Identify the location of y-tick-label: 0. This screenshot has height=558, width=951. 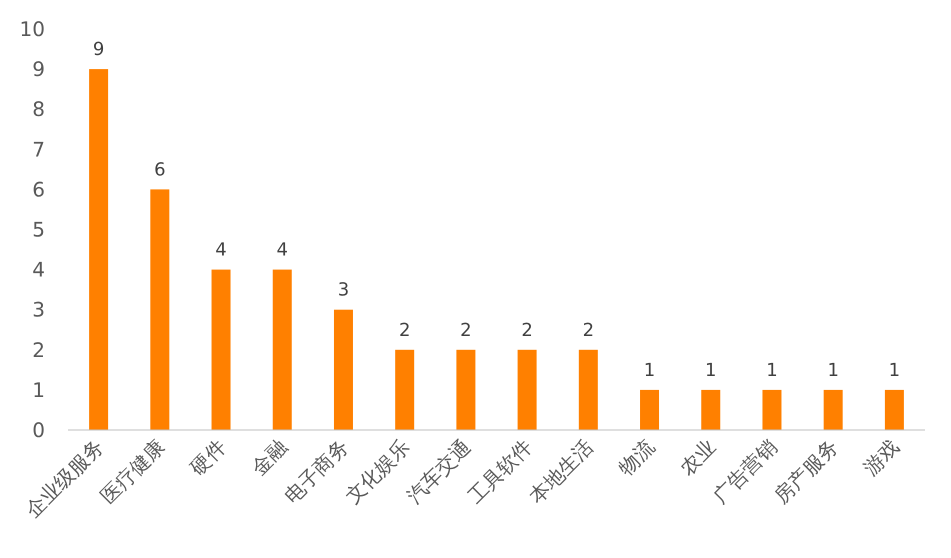
(38, 430).